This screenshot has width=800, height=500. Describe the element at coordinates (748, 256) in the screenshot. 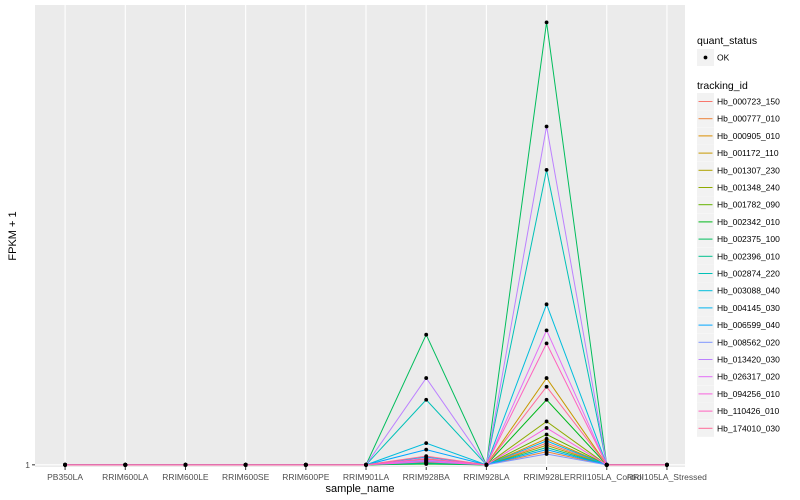

I see `legend-label: Hb_002396_010` at that location.